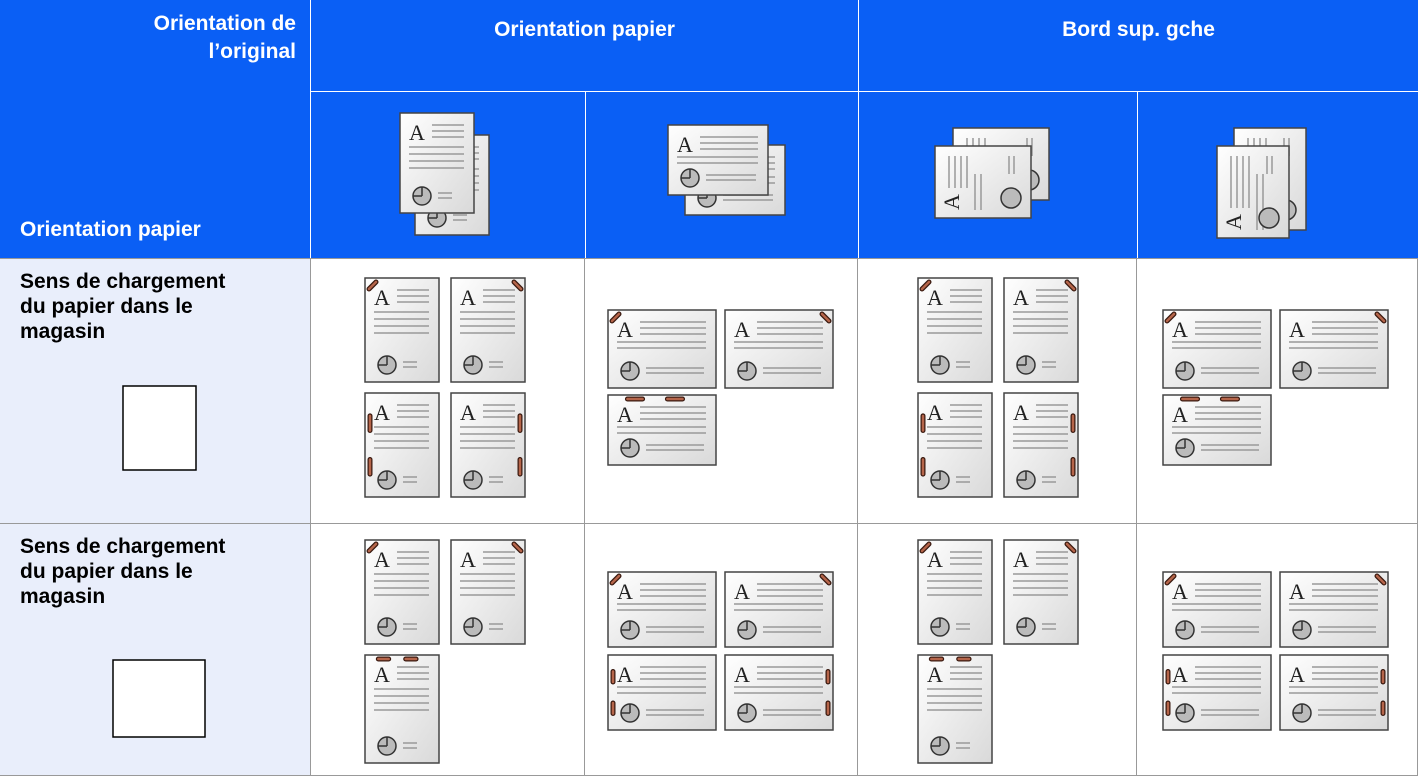 The image size is (1418, 776). Describe the element at coordinates (584, 46) in the screenshot. I see `column-header: Orientation papier` at that location.